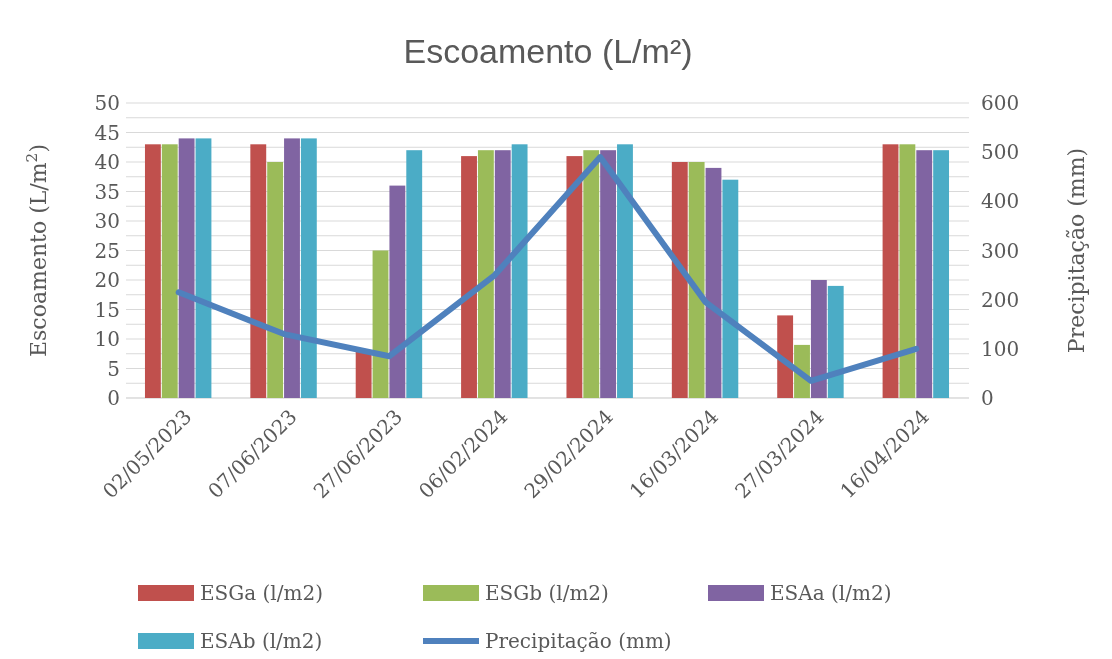 This screenshot has width=1112, height=659. What do you see at coordinates (1076, 250) in the screenshot?
I see `y2-axis-title: Precipitação (mm)` at bounding box center [1076, 250].